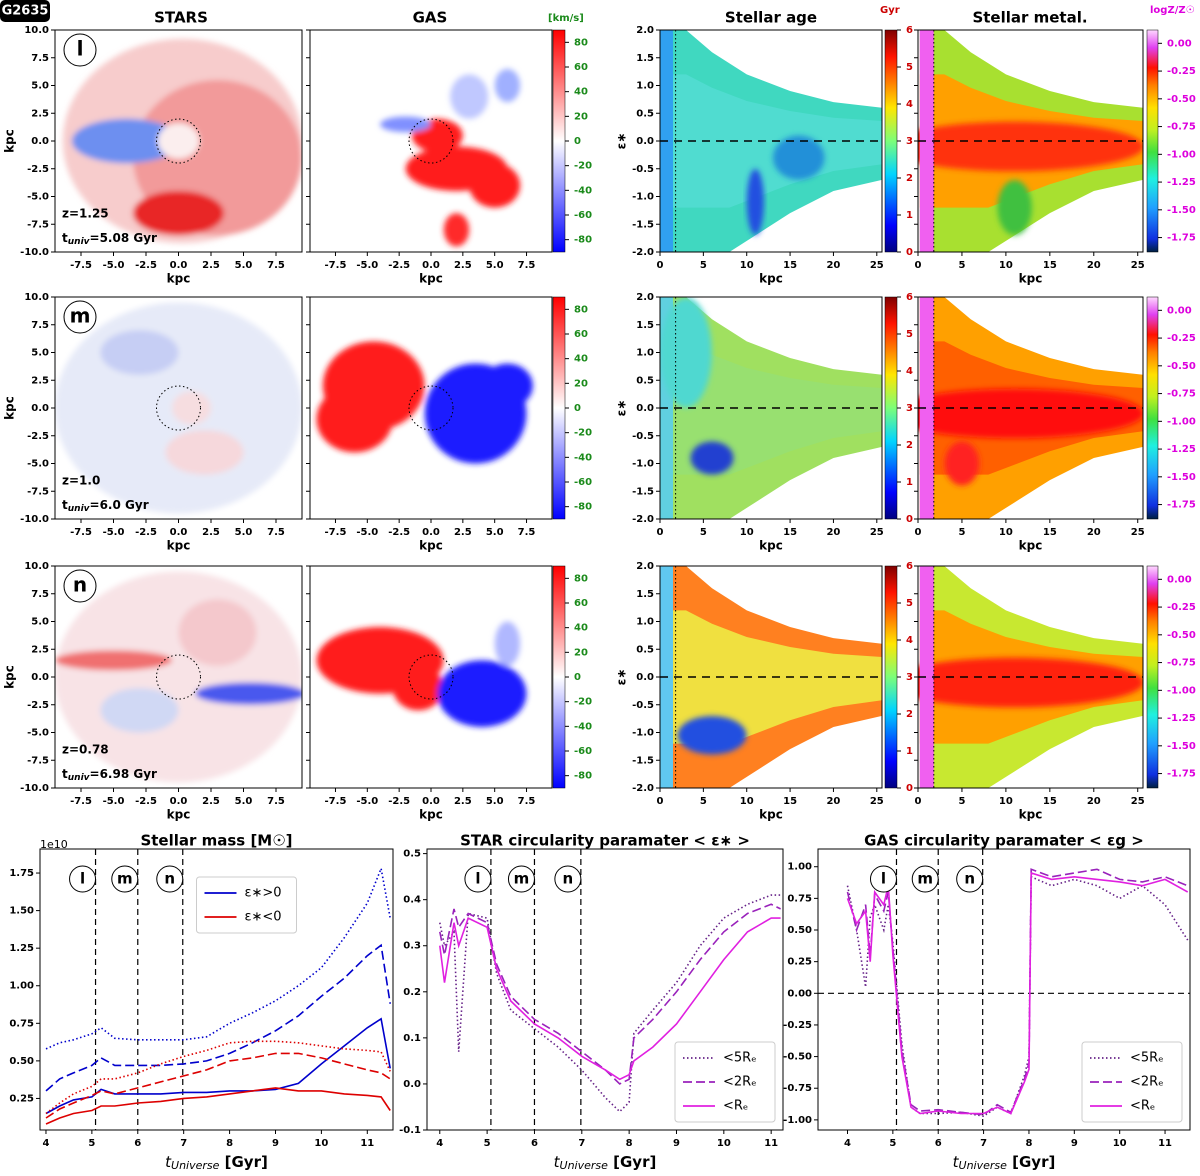 This screenshot has width=1200, height=1176. What do you see at coordinates (10, 677) in the screenshot?
I see `y-axis-label: kpc` at bounding box center [10, 677].